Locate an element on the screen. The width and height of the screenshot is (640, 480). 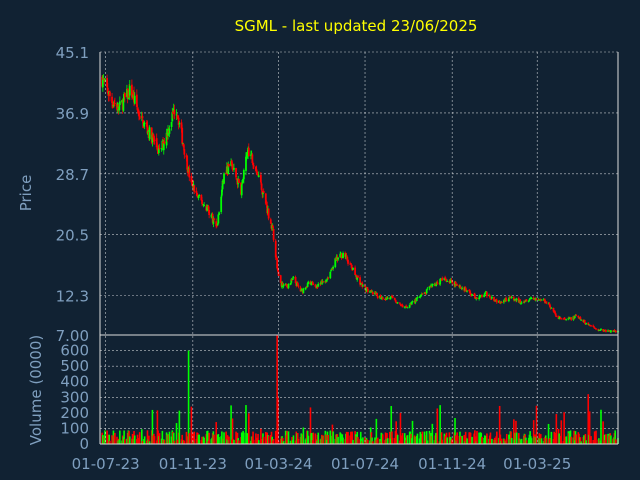
price-tick-label: 45.1 is located at coordinates (72, 53).